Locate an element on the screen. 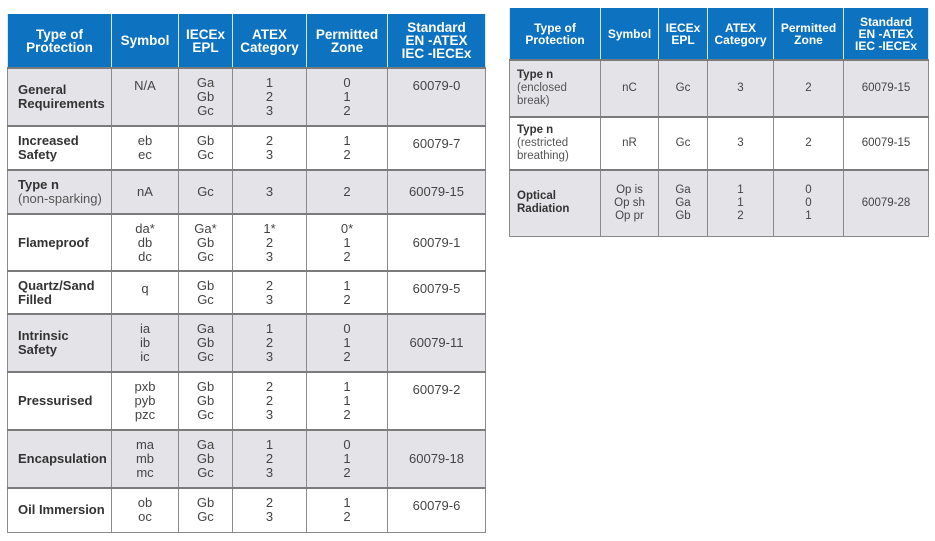 The height and width of the screenshot is (541, 935). symbol-cell: N/A is located at coordinates (145, 97).